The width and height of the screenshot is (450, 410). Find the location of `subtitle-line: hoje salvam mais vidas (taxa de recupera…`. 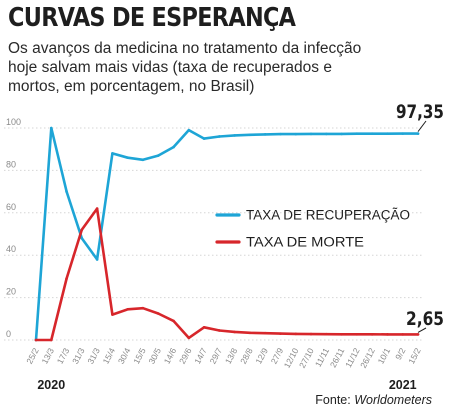

subtitle-line: hoje salvam mais vidas (taxa de recupera… is located at coordinates (170, 67).